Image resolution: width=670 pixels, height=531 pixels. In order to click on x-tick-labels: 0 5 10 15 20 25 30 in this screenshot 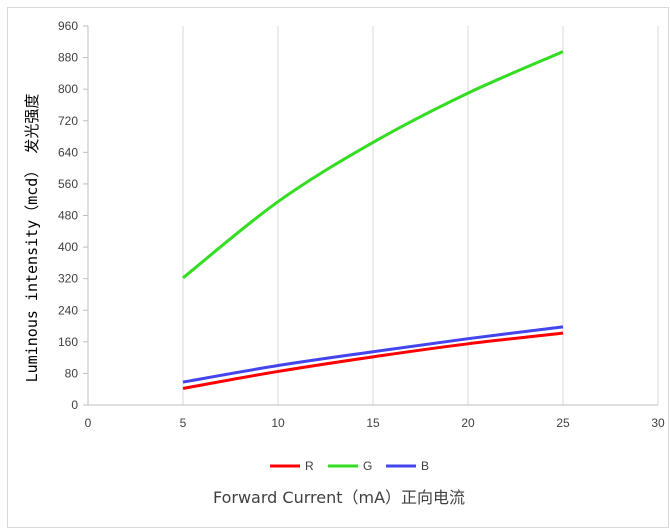, I will do `click(375, 423)`.